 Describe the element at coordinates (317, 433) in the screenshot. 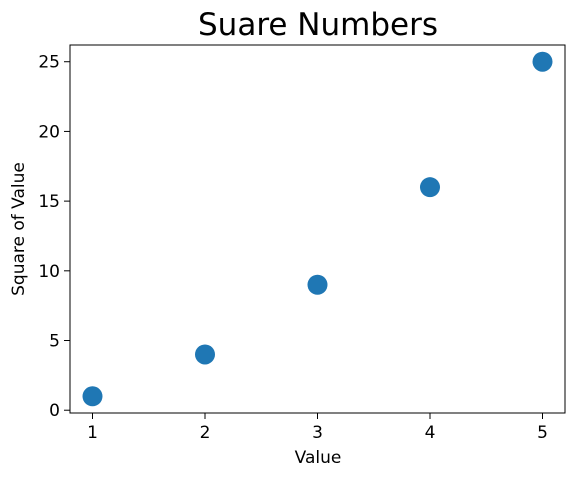

I see `x-tick-label: 3` at that location.